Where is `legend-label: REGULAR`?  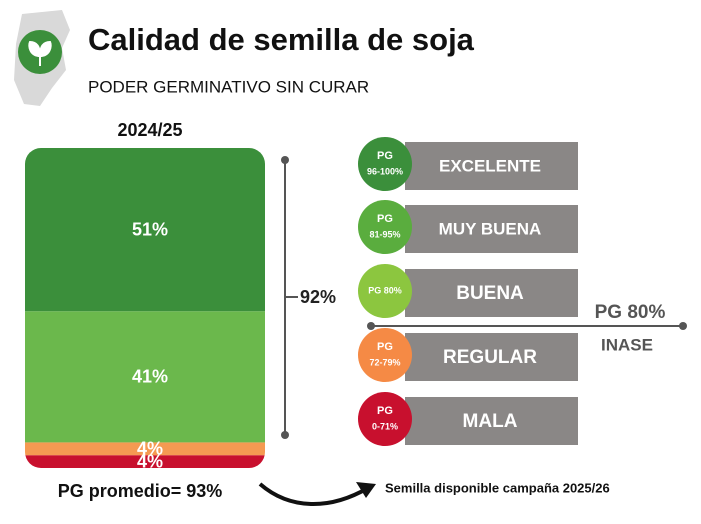
legend-label: REGULAR is located at coordinates (490, 357).